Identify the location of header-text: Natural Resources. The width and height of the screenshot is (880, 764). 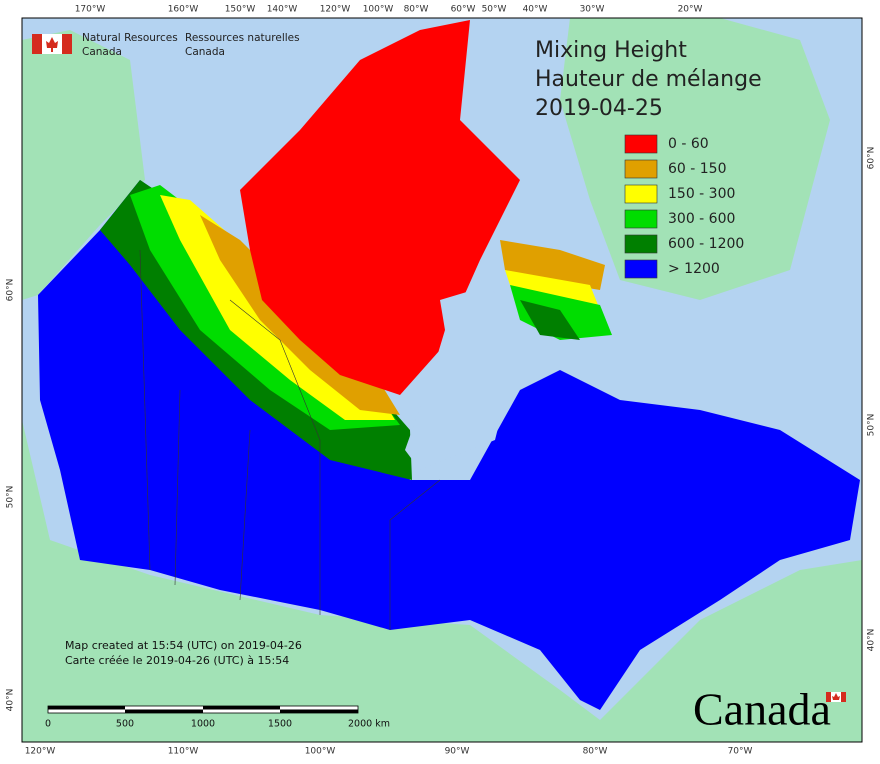
(130, 38).